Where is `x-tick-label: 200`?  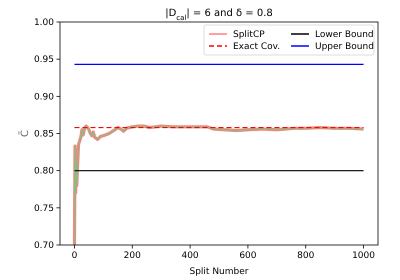
x-tick-label: 200 is located at coordinates (133, 256).